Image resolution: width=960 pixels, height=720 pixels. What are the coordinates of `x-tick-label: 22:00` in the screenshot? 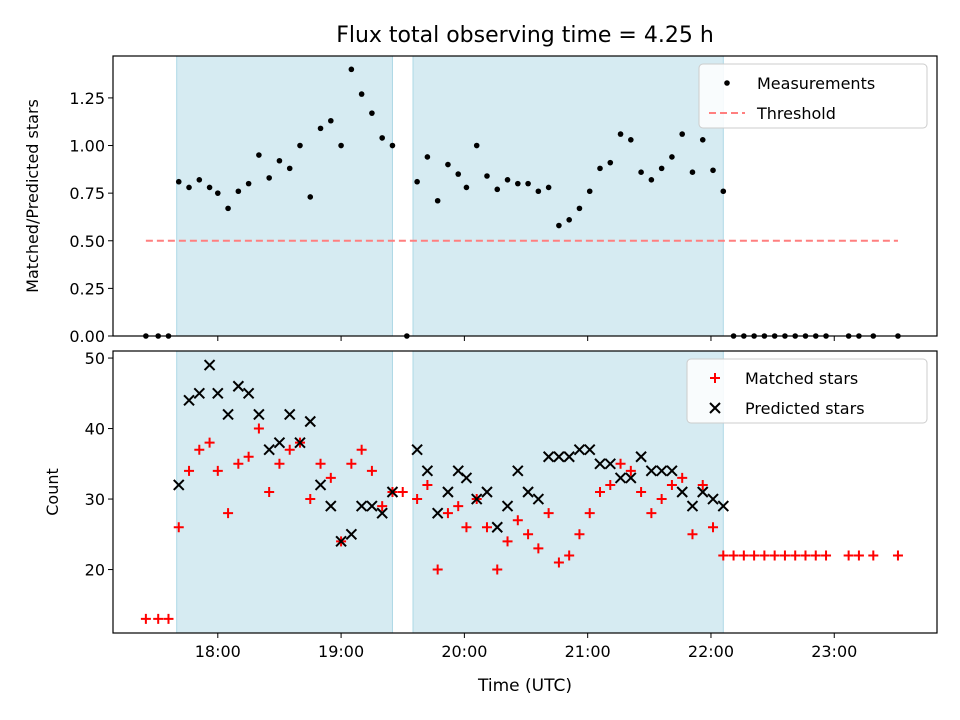 It's located at (711, 651).